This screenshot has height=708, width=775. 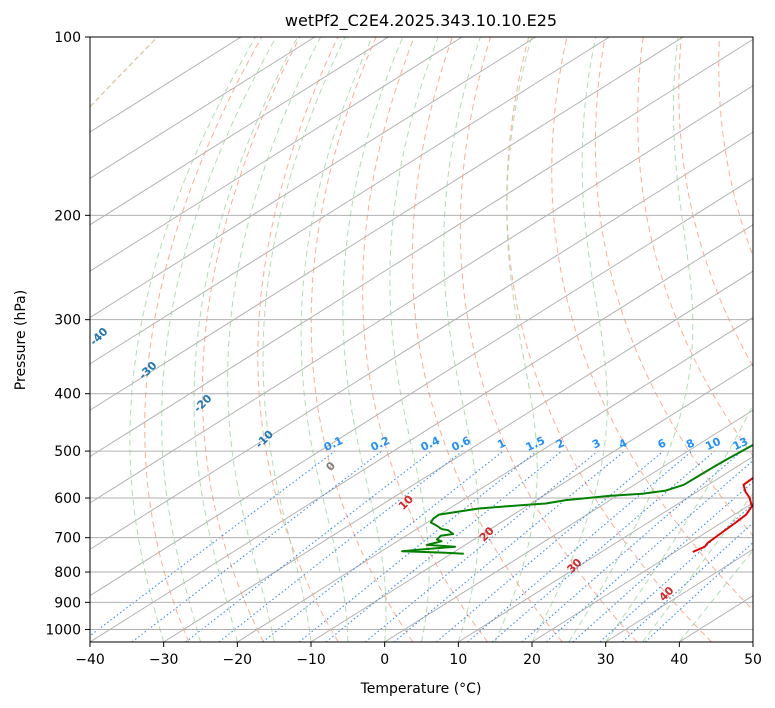 I want to click on reference-curve, so click(x=31, y=339).